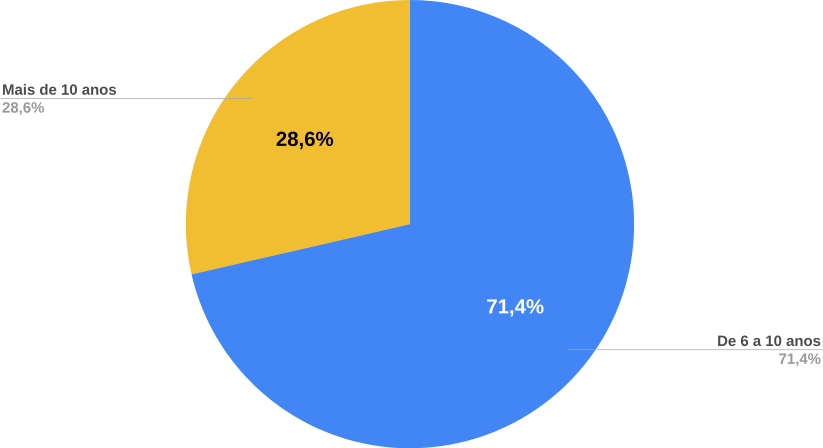  What do you see at coordinates (23, 108) in the screenshot?
I see `text: 28,6%` at bounding box center [23, 108].